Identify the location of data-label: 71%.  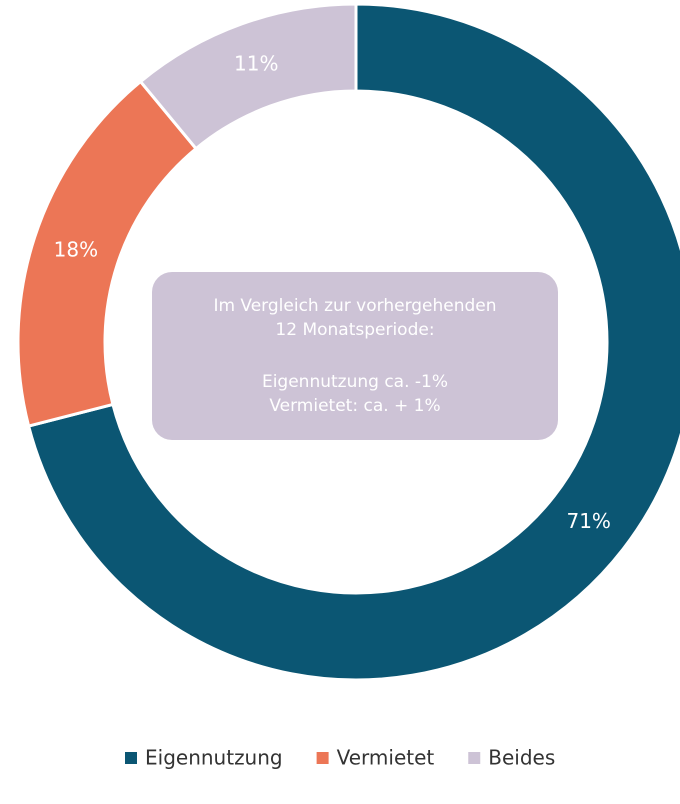
(588, 521).